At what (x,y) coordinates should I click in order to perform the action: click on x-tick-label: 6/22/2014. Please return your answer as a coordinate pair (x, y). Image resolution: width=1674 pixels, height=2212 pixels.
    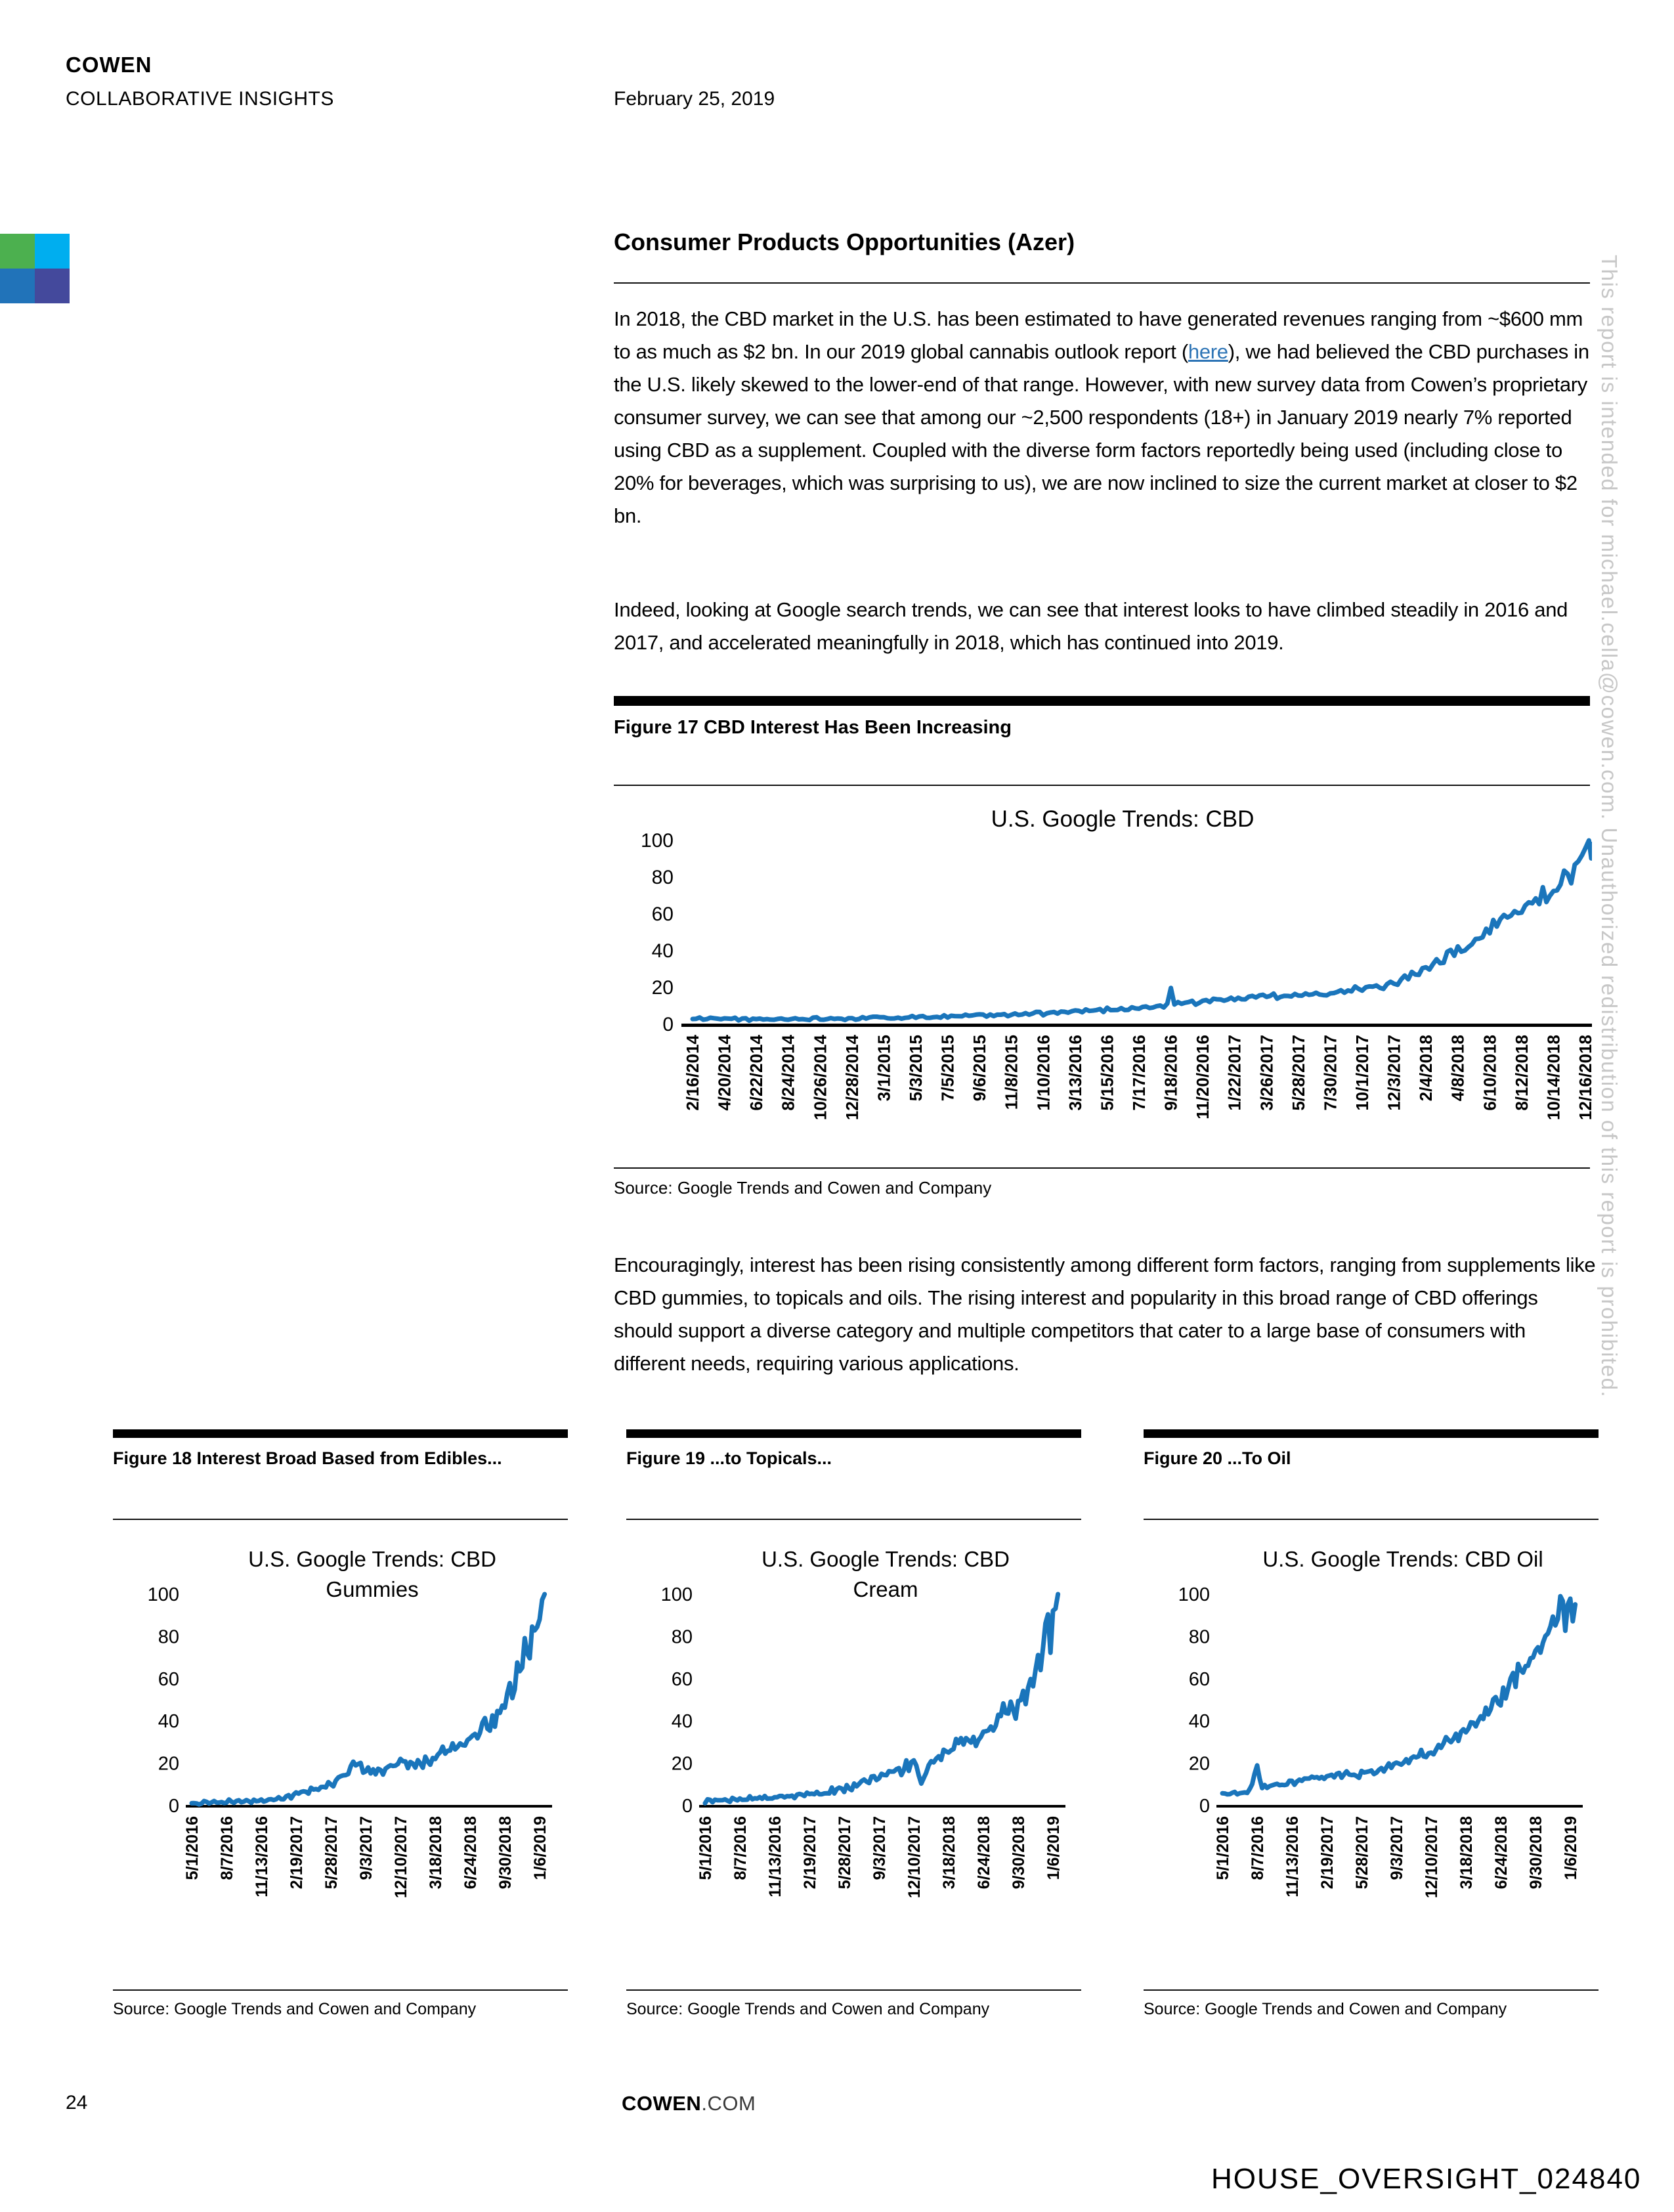
    Looking at the image, I should click on (756, 1072).